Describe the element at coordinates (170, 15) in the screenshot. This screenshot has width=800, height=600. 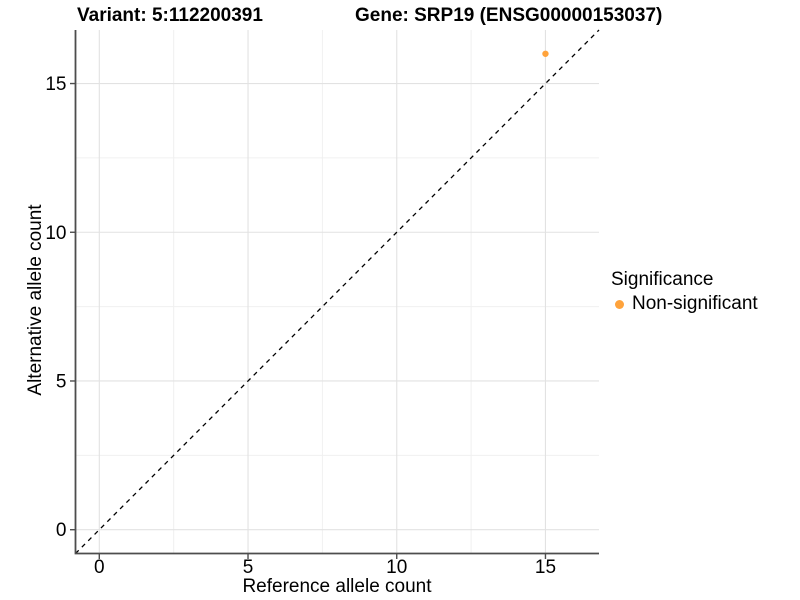
I see `variant-title: Variant: 5:112200391` at that location.